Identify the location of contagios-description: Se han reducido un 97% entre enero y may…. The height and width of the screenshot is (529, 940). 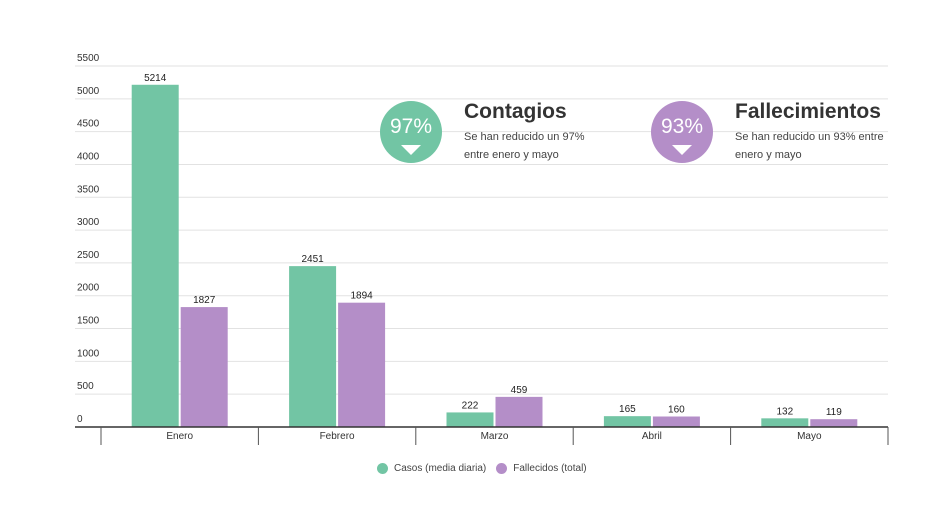
(524, 146).